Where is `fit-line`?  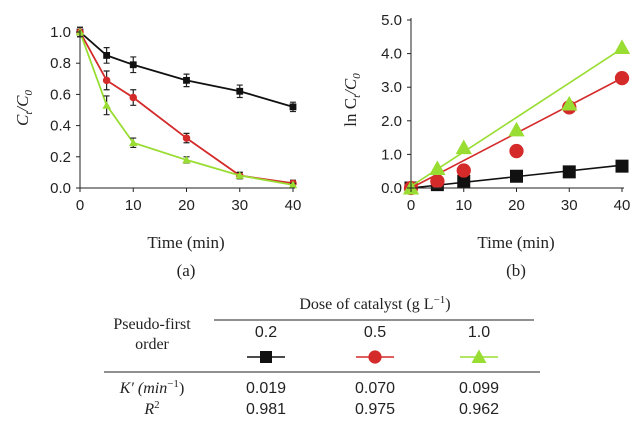
fit-line is located at coordinates (516, 117).